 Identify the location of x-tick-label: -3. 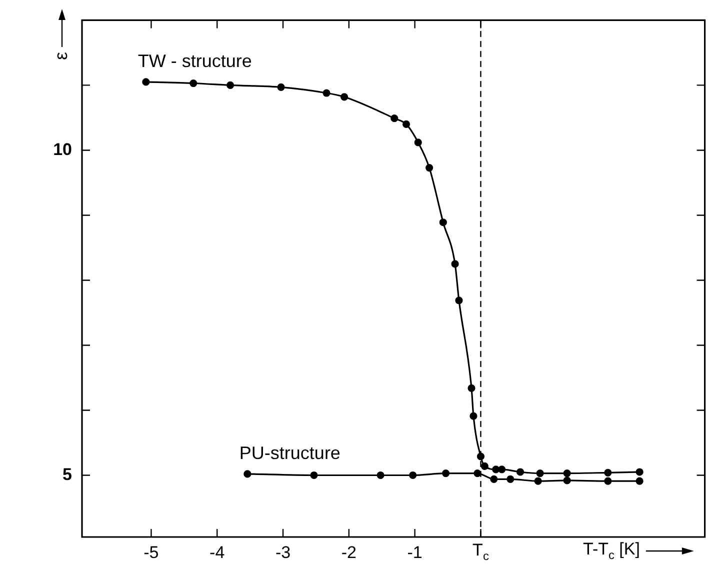
(283, 552).